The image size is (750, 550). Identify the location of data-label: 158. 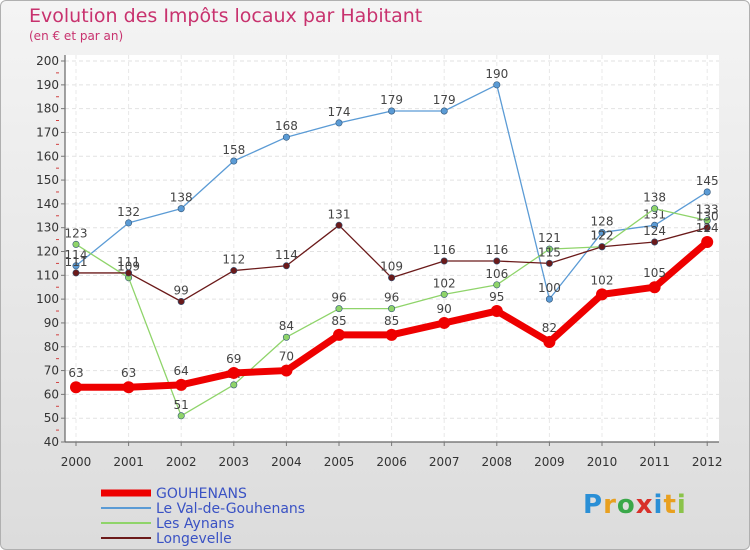
(233, 150).